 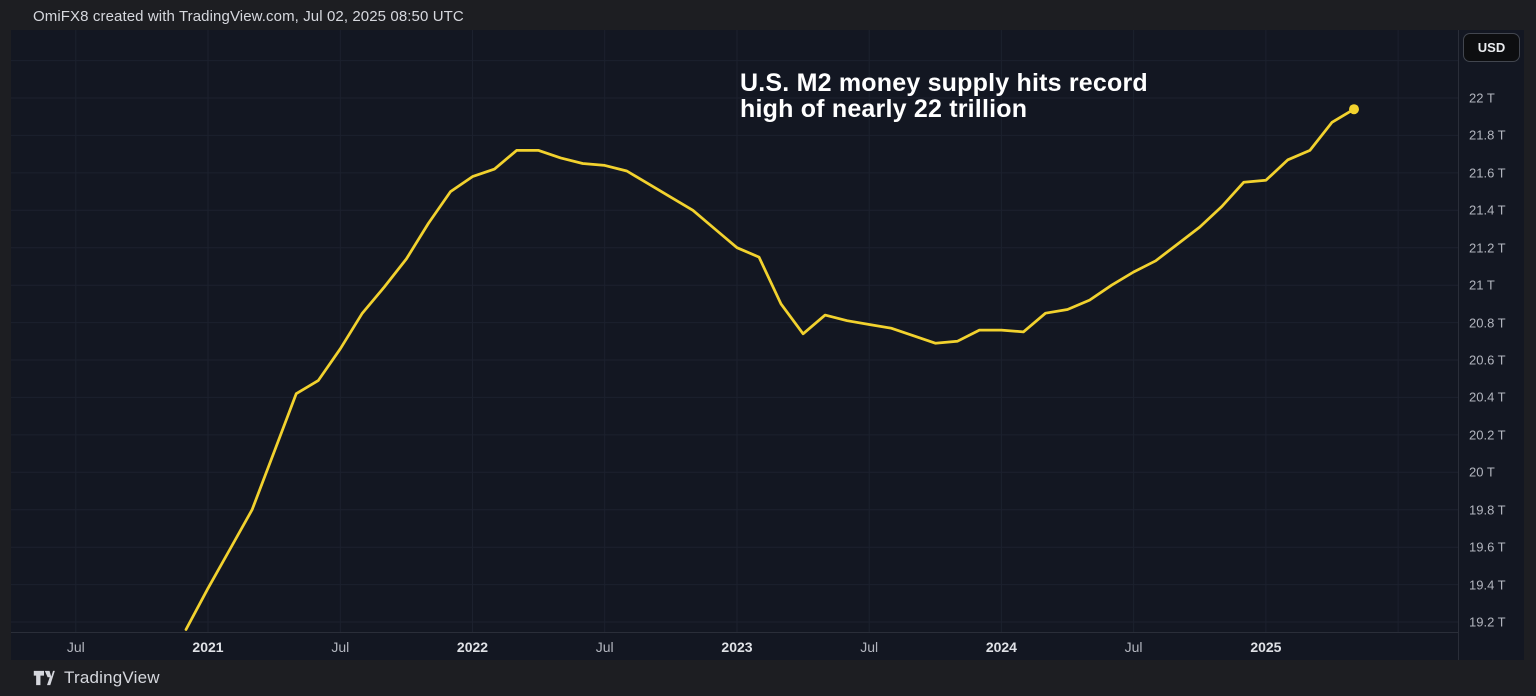 What do you see at coordinates (1491, 47) in the screenshot?
I see `currency-button: USD` at bounding box center [1491, 47].